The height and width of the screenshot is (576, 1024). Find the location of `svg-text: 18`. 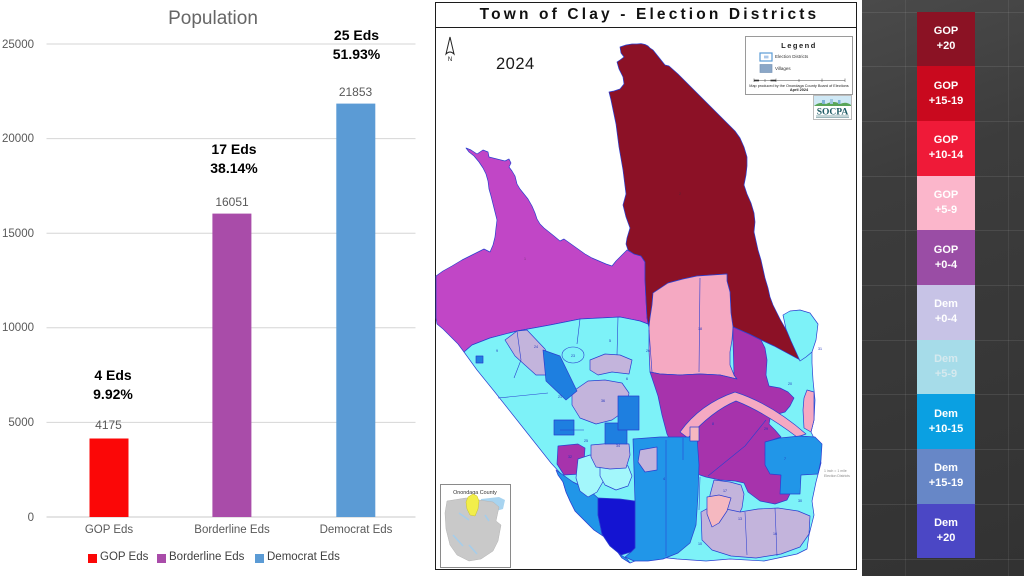

svg-text: 18 is located at coordinates (700, 329).